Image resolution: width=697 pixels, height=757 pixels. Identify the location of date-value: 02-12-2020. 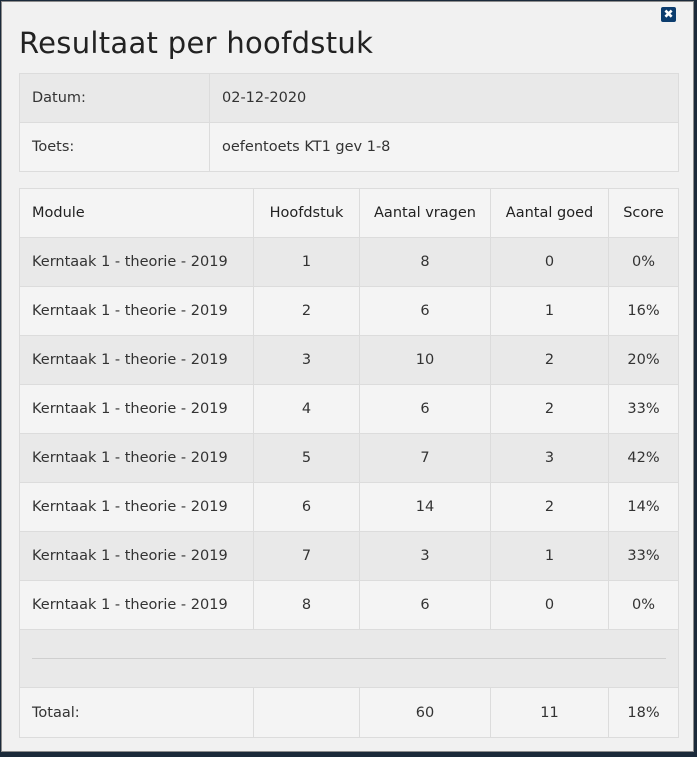
(444, 98).